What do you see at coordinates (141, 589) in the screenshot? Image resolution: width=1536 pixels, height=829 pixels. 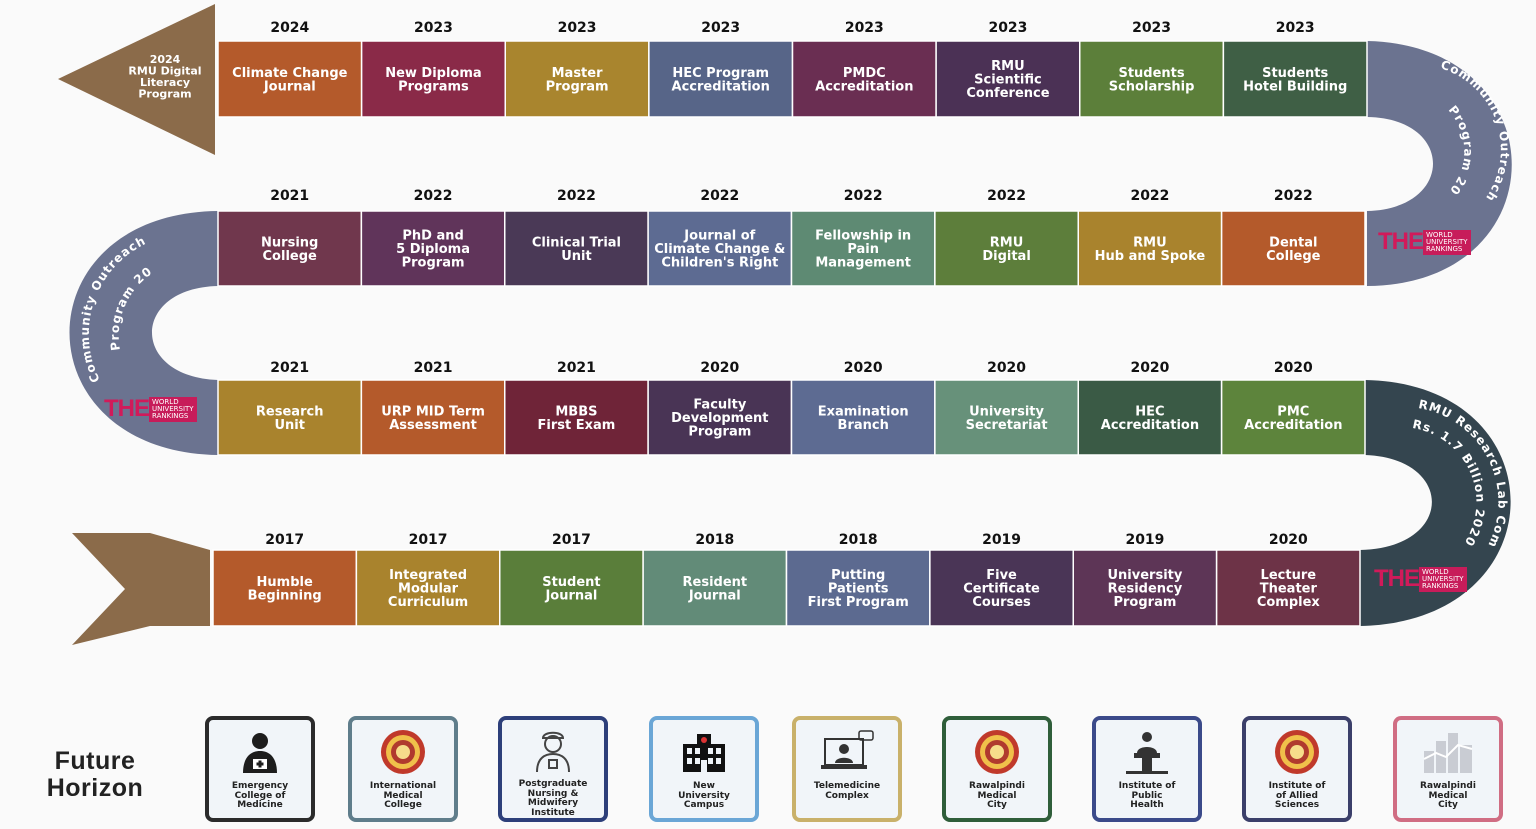 I see `arrow-tail` at bounding box center [141, 589].